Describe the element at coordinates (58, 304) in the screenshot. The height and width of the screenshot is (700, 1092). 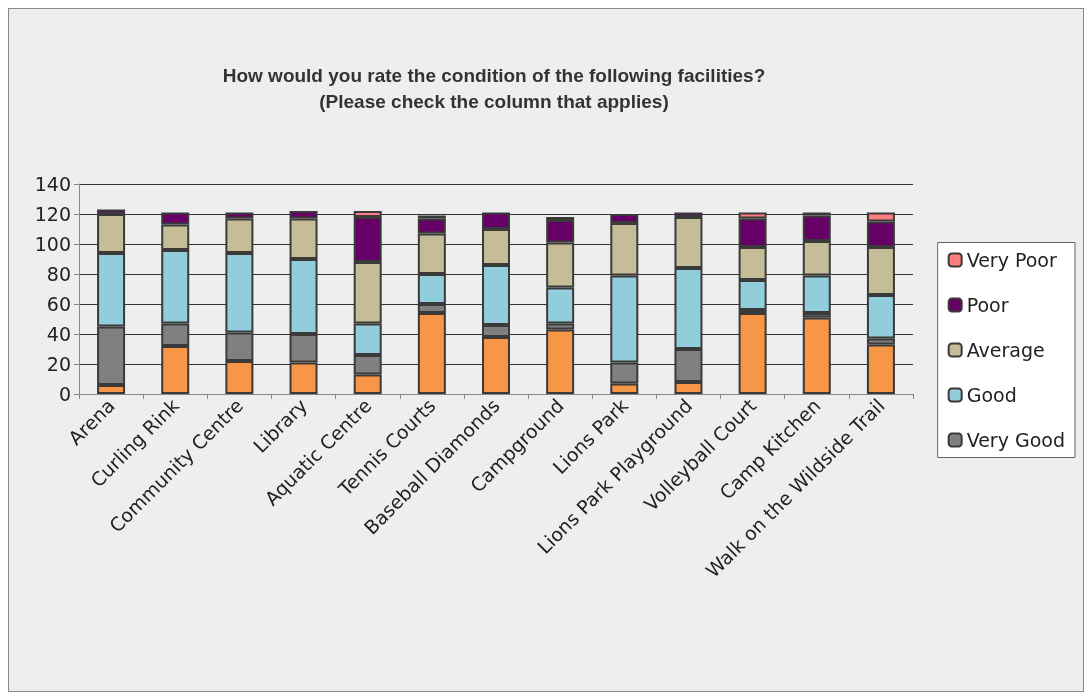
I see `y-tick-label: 60` at that location.